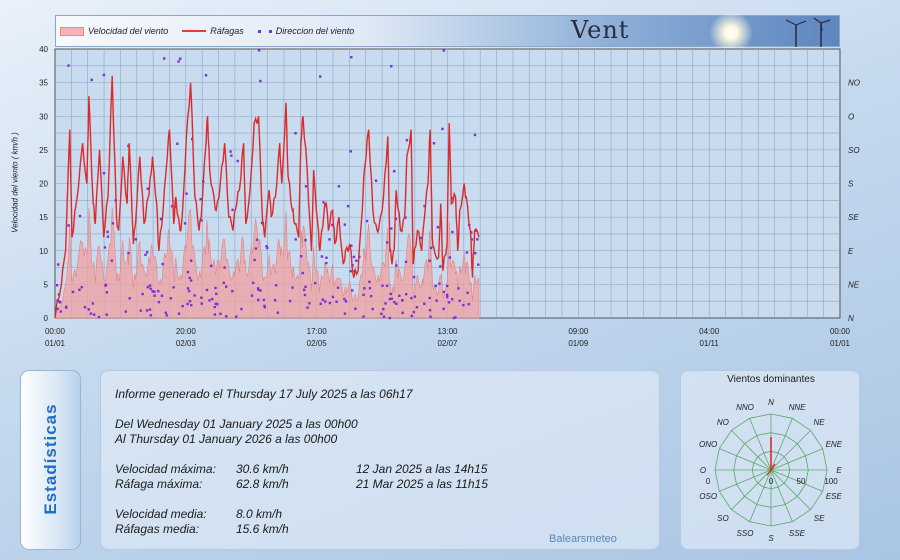  I want to click on rose-direction-label: ONO, so click(708, 444).